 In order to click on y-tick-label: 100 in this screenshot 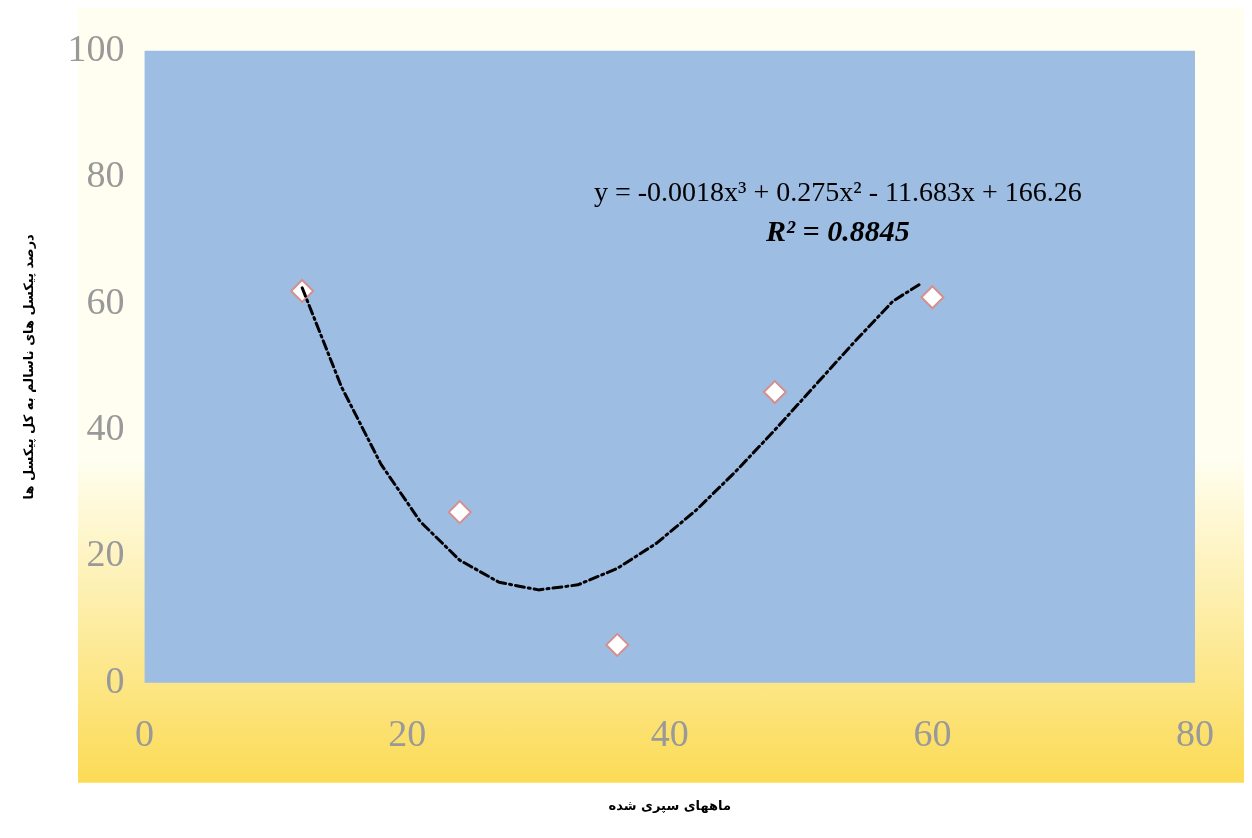, I will do `click(96, 47)`.